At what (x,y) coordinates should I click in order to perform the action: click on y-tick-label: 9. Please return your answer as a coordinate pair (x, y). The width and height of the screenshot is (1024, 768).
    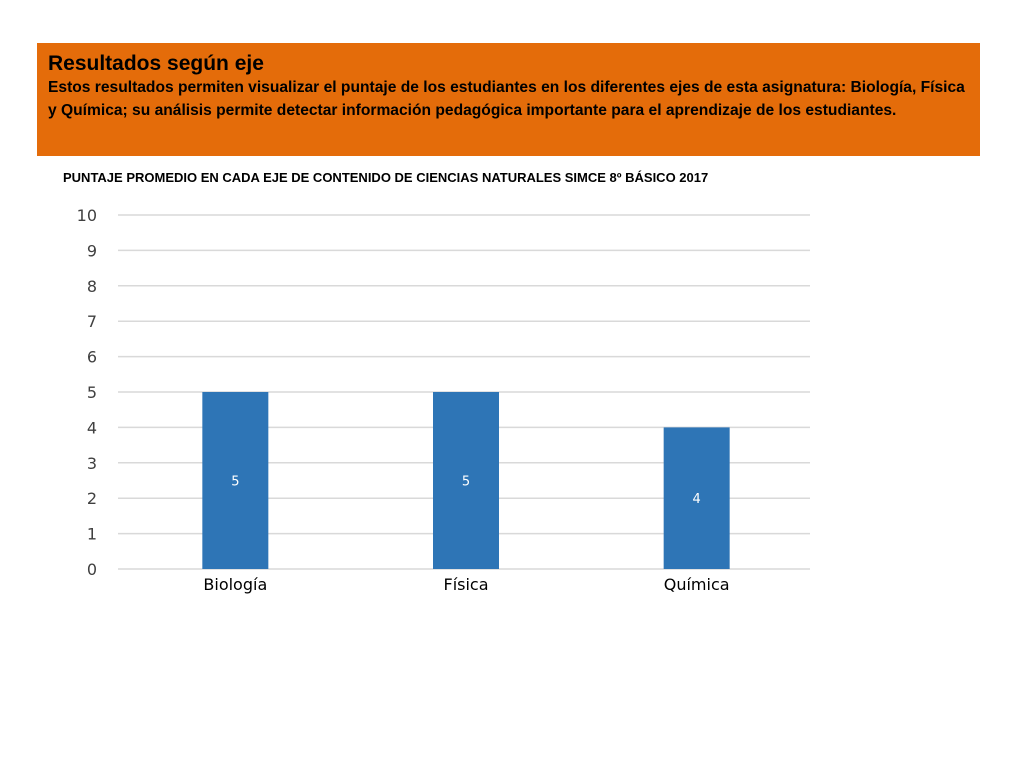
    Looking at the image, I should click on (92, 250).